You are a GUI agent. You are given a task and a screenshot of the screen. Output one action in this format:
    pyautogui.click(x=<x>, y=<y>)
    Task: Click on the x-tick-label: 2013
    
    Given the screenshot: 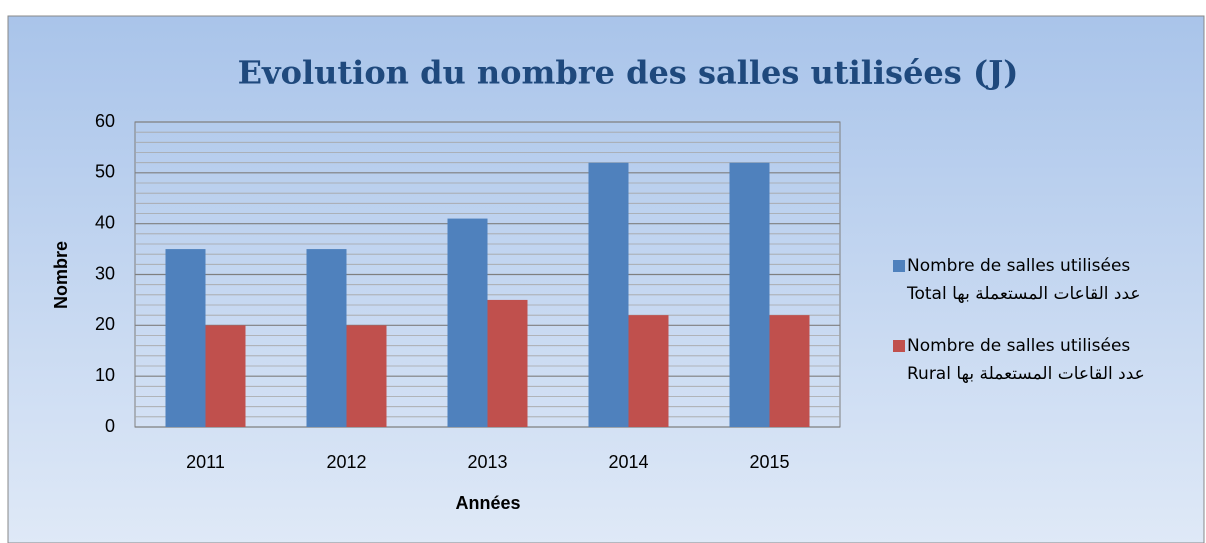 What is the action you would take?
    pyautogui.click(x=487, y=462)
    